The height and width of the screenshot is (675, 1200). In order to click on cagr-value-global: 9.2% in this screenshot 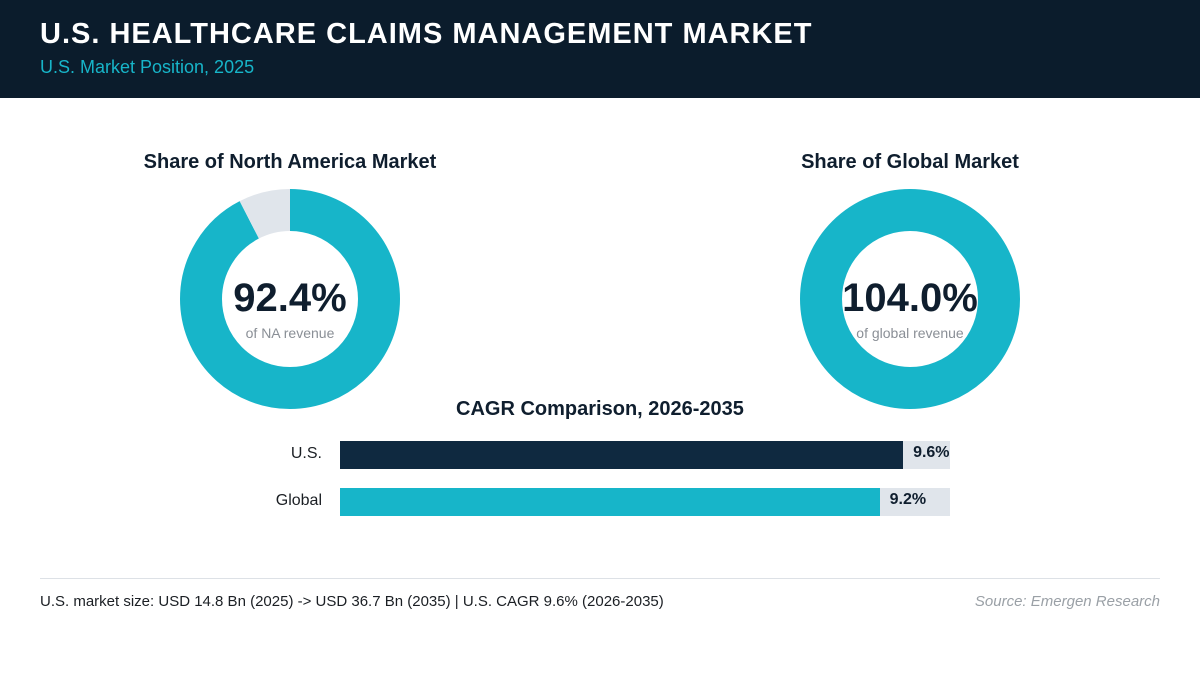, I will do `click(908, 499)`.